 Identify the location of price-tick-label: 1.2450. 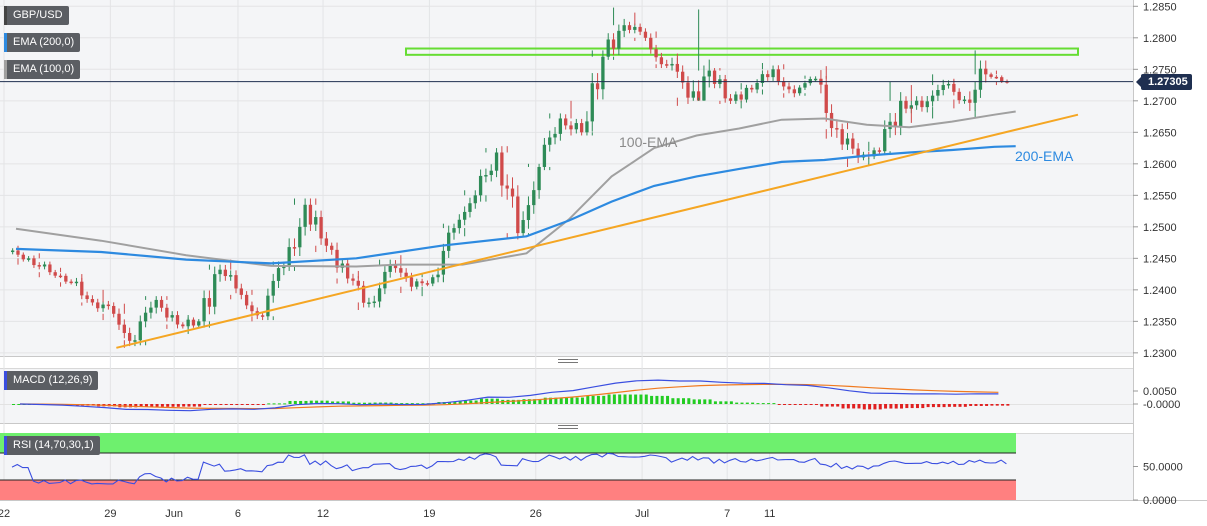
(1160, 259).